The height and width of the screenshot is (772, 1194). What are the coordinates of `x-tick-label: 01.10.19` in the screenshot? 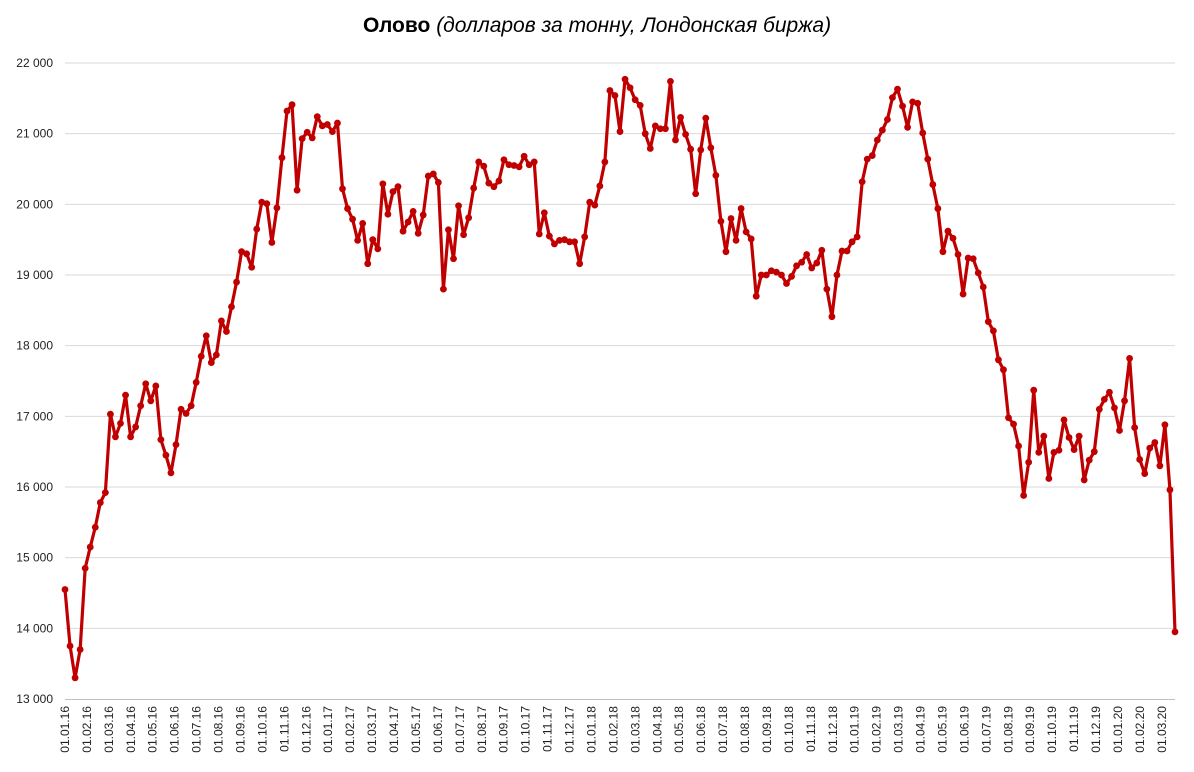 It's located at (1052, 729).